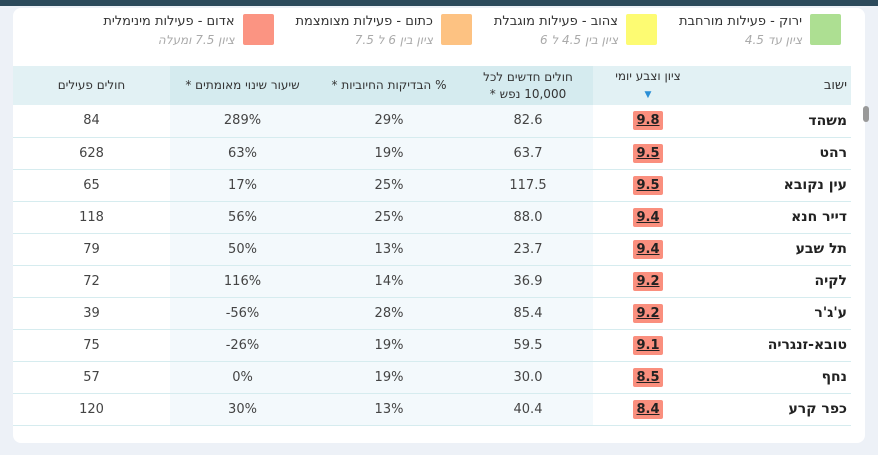  Describe the element at coordinates (773, 40) in the screenshot. I see `legend-range: ציון עד 4.5` at that location.